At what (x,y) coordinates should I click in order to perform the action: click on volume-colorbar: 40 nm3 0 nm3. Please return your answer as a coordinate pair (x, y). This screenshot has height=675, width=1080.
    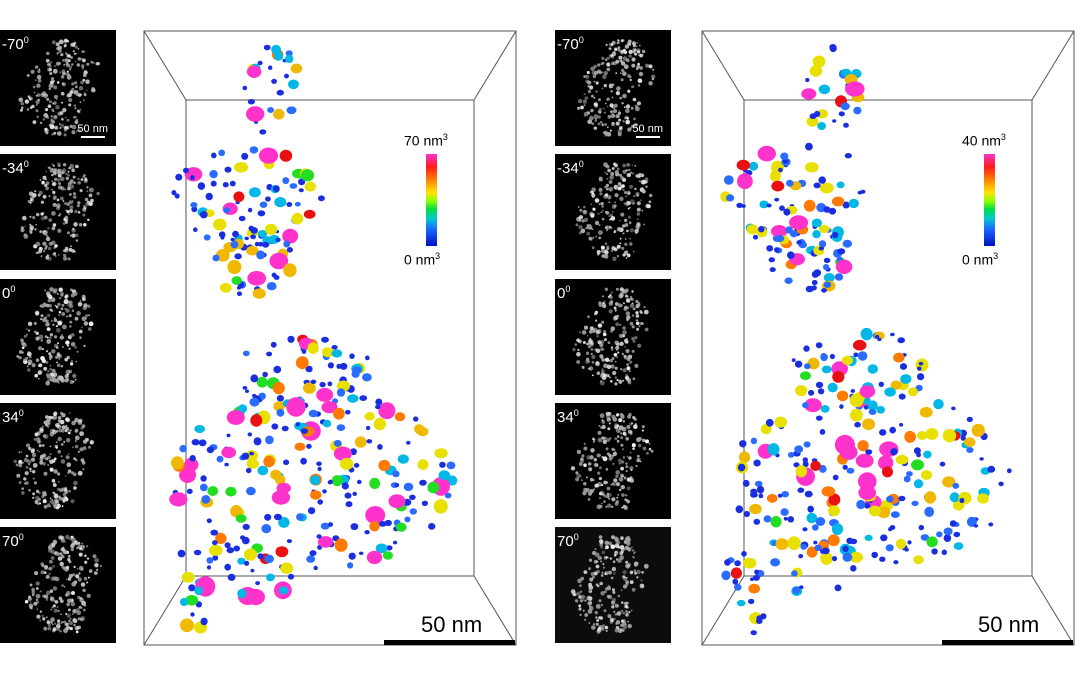
    Looking at the image, I should click on (984, 199).